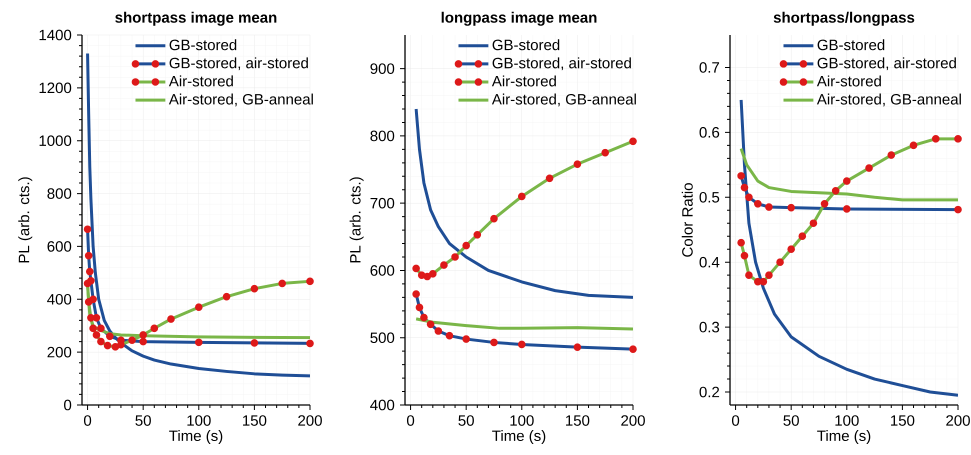 The width and height of the screenshot is (971, 455). I want to click on chart-title: shortpass/longpass, so click(844, 19).